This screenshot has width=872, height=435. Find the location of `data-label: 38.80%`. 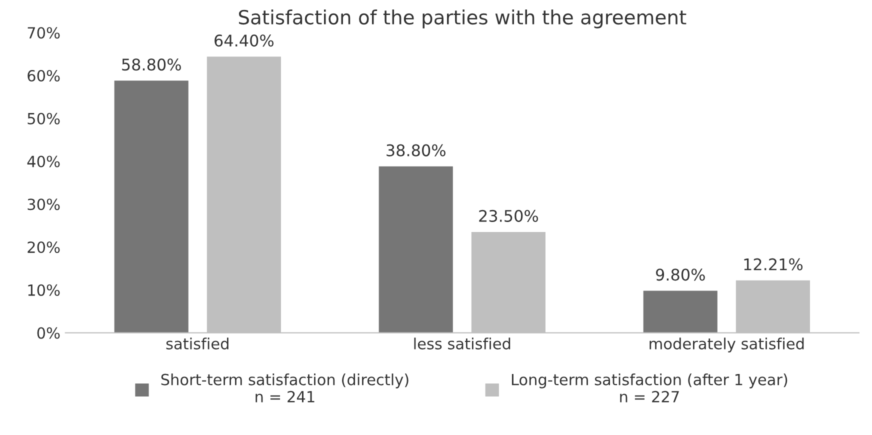

data-label: 38.80% is located at coordinates (416, 150).